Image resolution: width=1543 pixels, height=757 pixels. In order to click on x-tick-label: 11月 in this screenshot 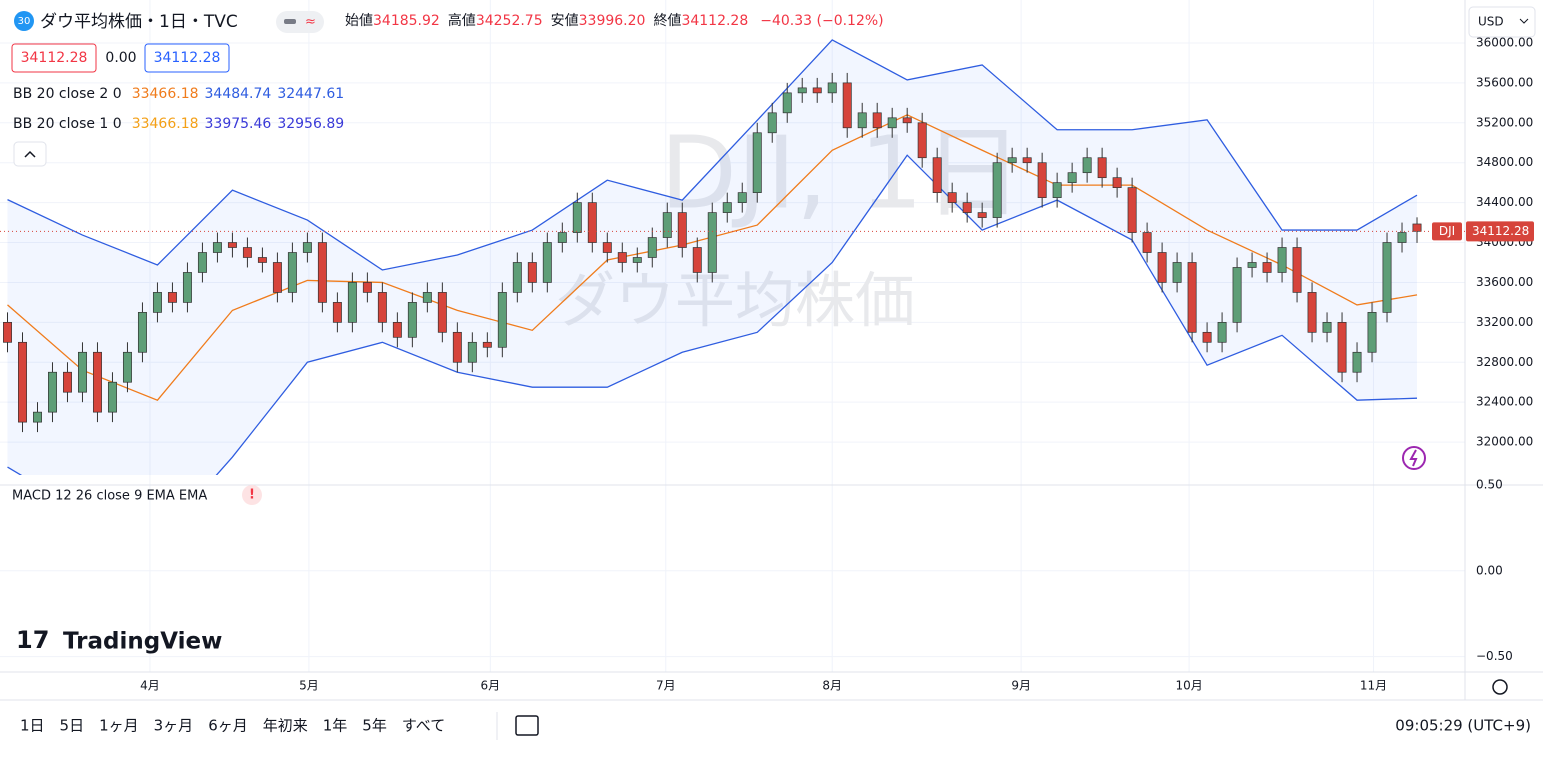, I will do `click(1373, 686)`.